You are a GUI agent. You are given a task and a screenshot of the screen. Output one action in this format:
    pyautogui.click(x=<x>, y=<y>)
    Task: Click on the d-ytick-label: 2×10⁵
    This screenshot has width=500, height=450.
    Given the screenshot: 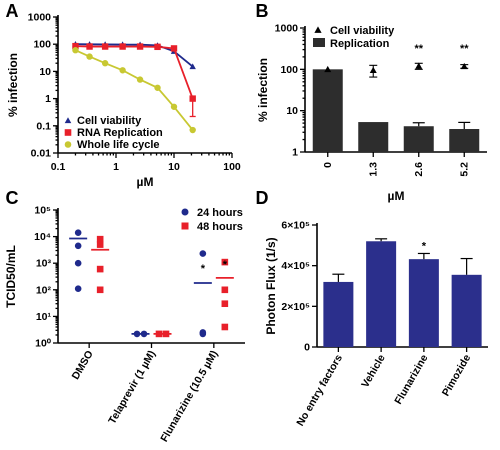 What is the action you would take?
    pyautogui.click(x=295, y=307)
    